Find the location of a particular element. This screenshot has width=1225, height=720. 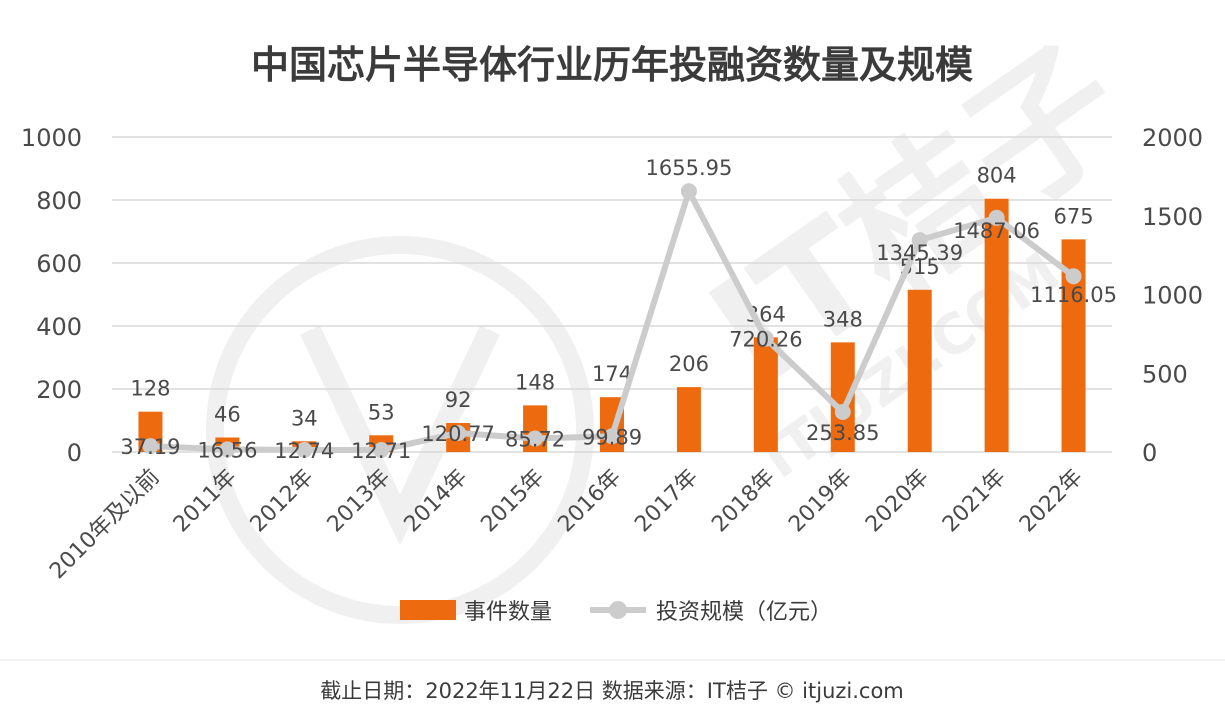

y-left-tick-label: 400 is located at coordinates (59, 327).